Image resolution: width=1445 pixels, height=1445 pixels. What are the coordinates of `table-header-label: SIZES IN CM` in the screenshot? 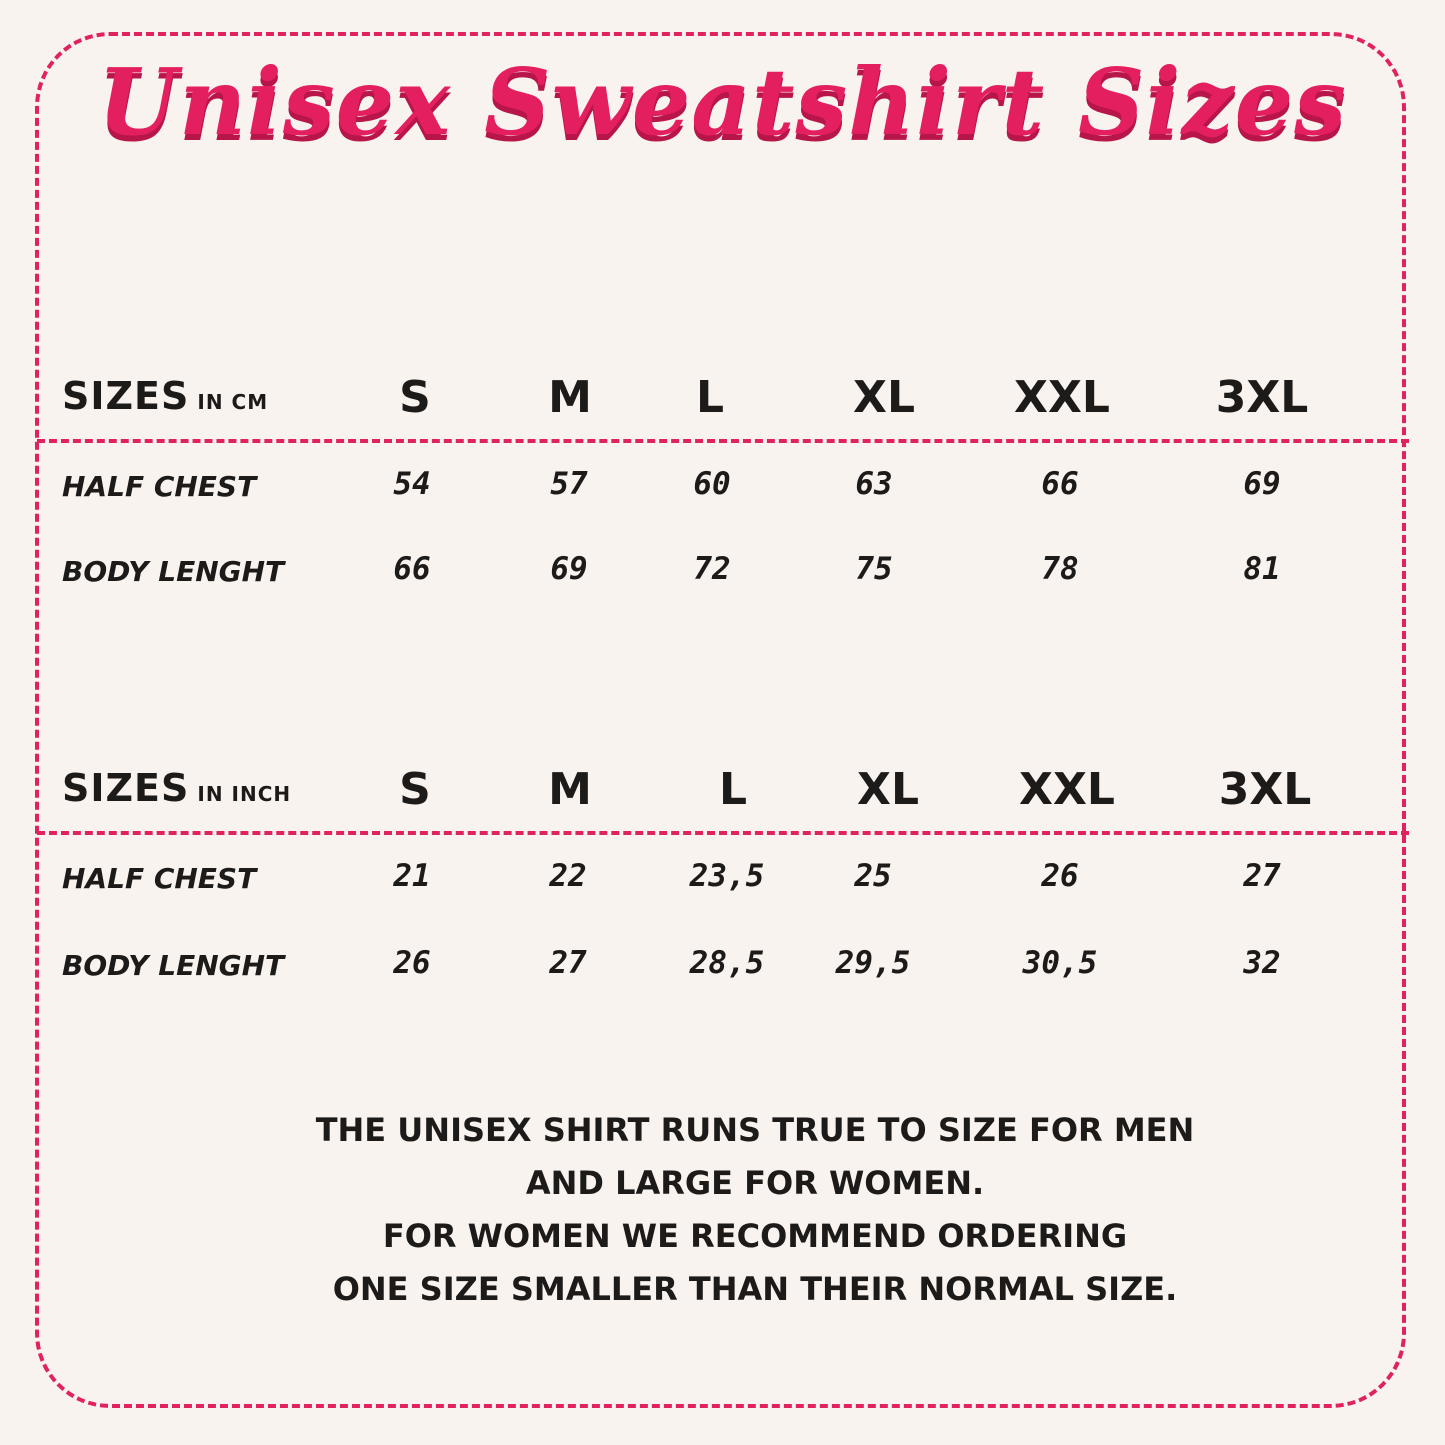 It's located at (165, 396).